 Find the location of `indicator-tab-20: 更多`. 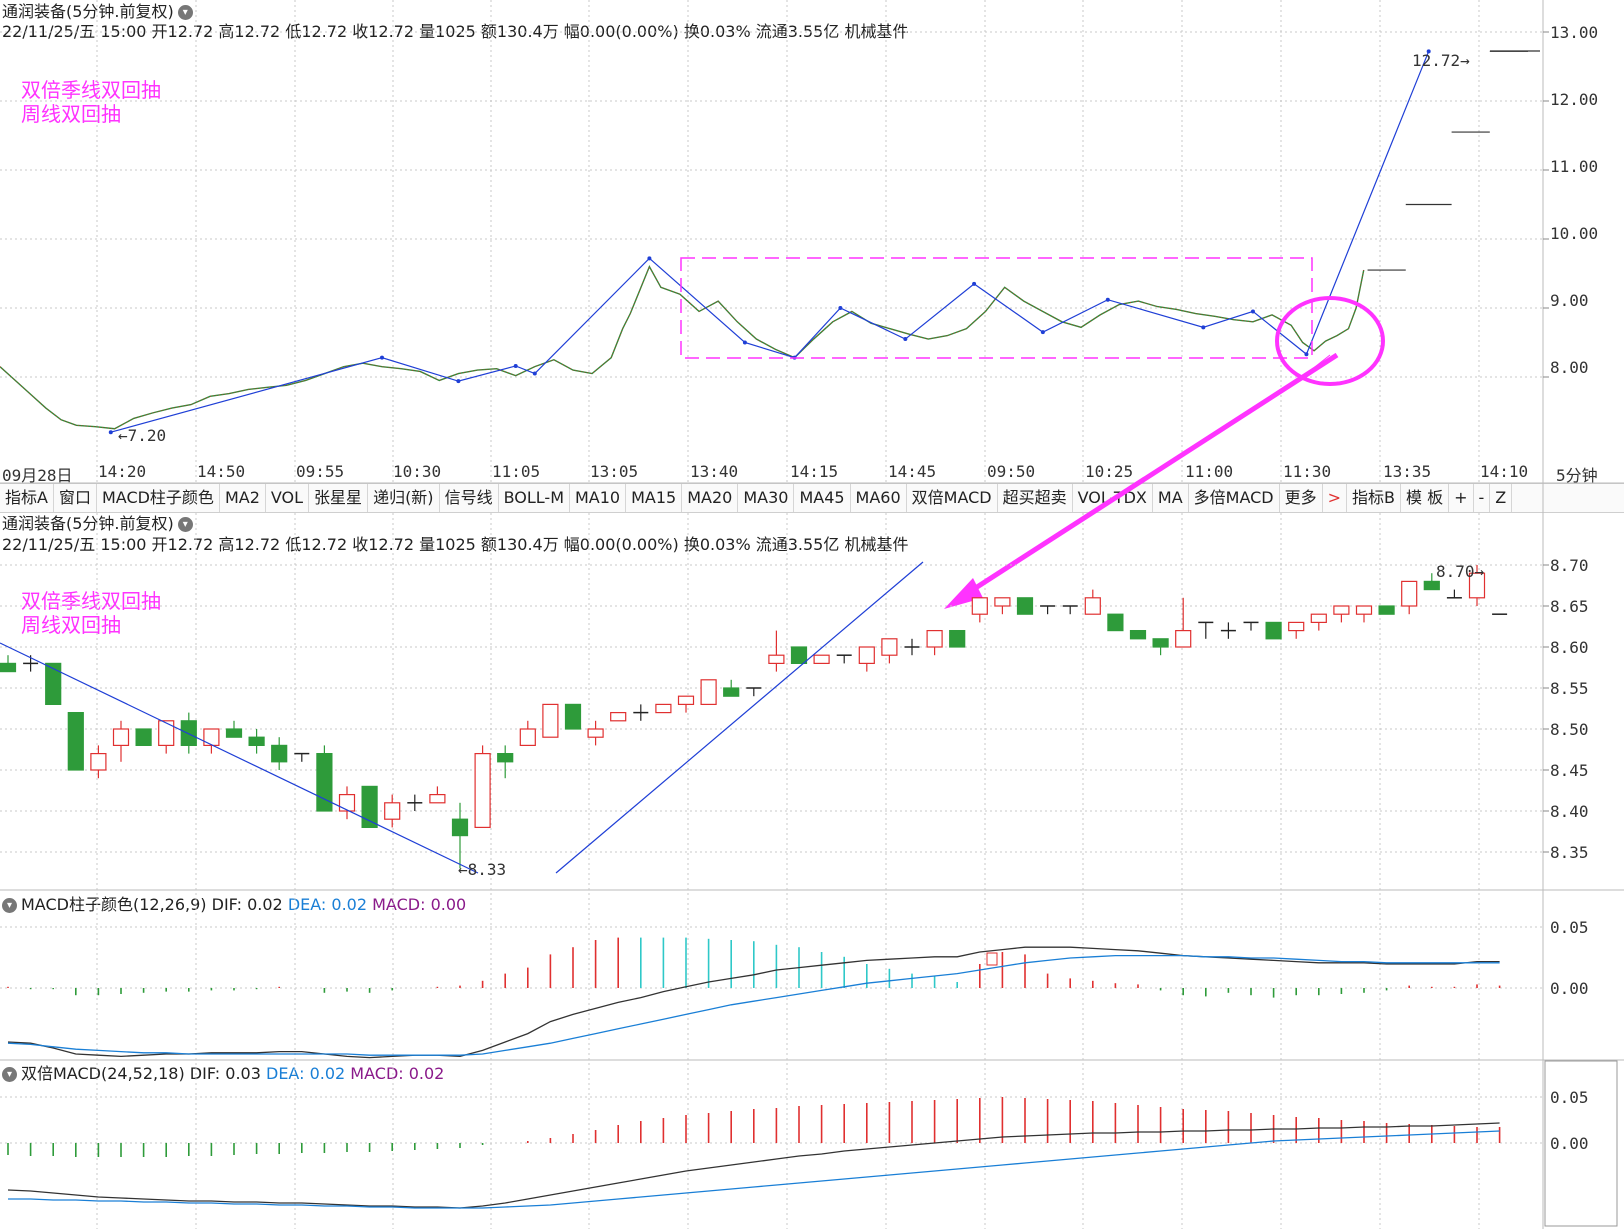

indicator-tab-20: 更多 is located at coordinates (1301, 498).